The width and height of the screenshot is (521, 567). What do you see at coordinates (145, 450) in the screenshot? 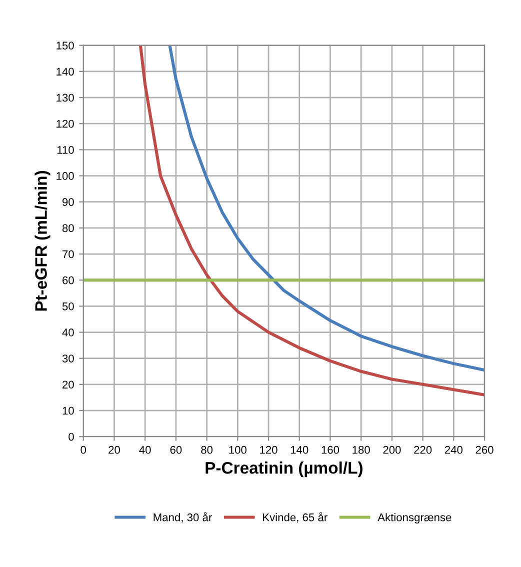
I see `x-tick-label: 40` at bounding box center [145, 450].